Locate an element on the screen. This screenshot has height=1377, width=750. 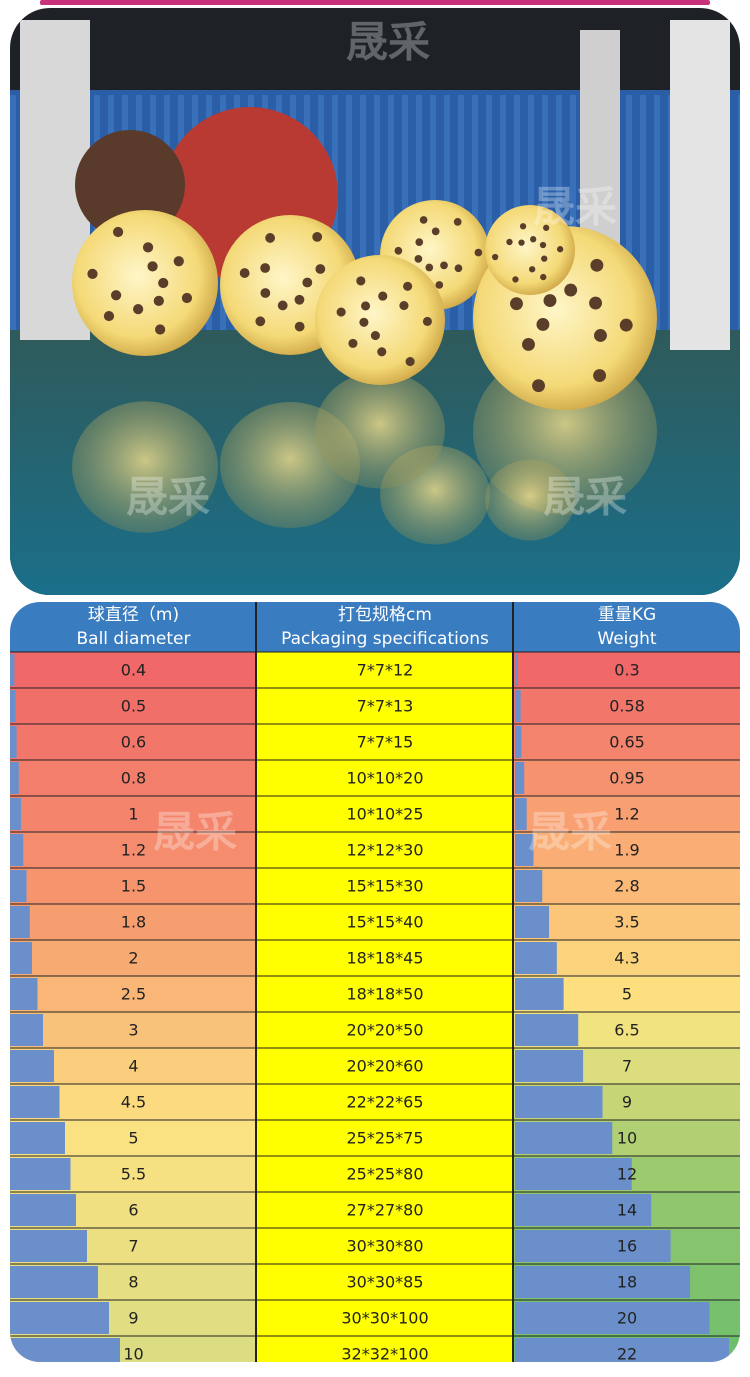
header-text: 打包规格cm is located at coordinates (385, 615).